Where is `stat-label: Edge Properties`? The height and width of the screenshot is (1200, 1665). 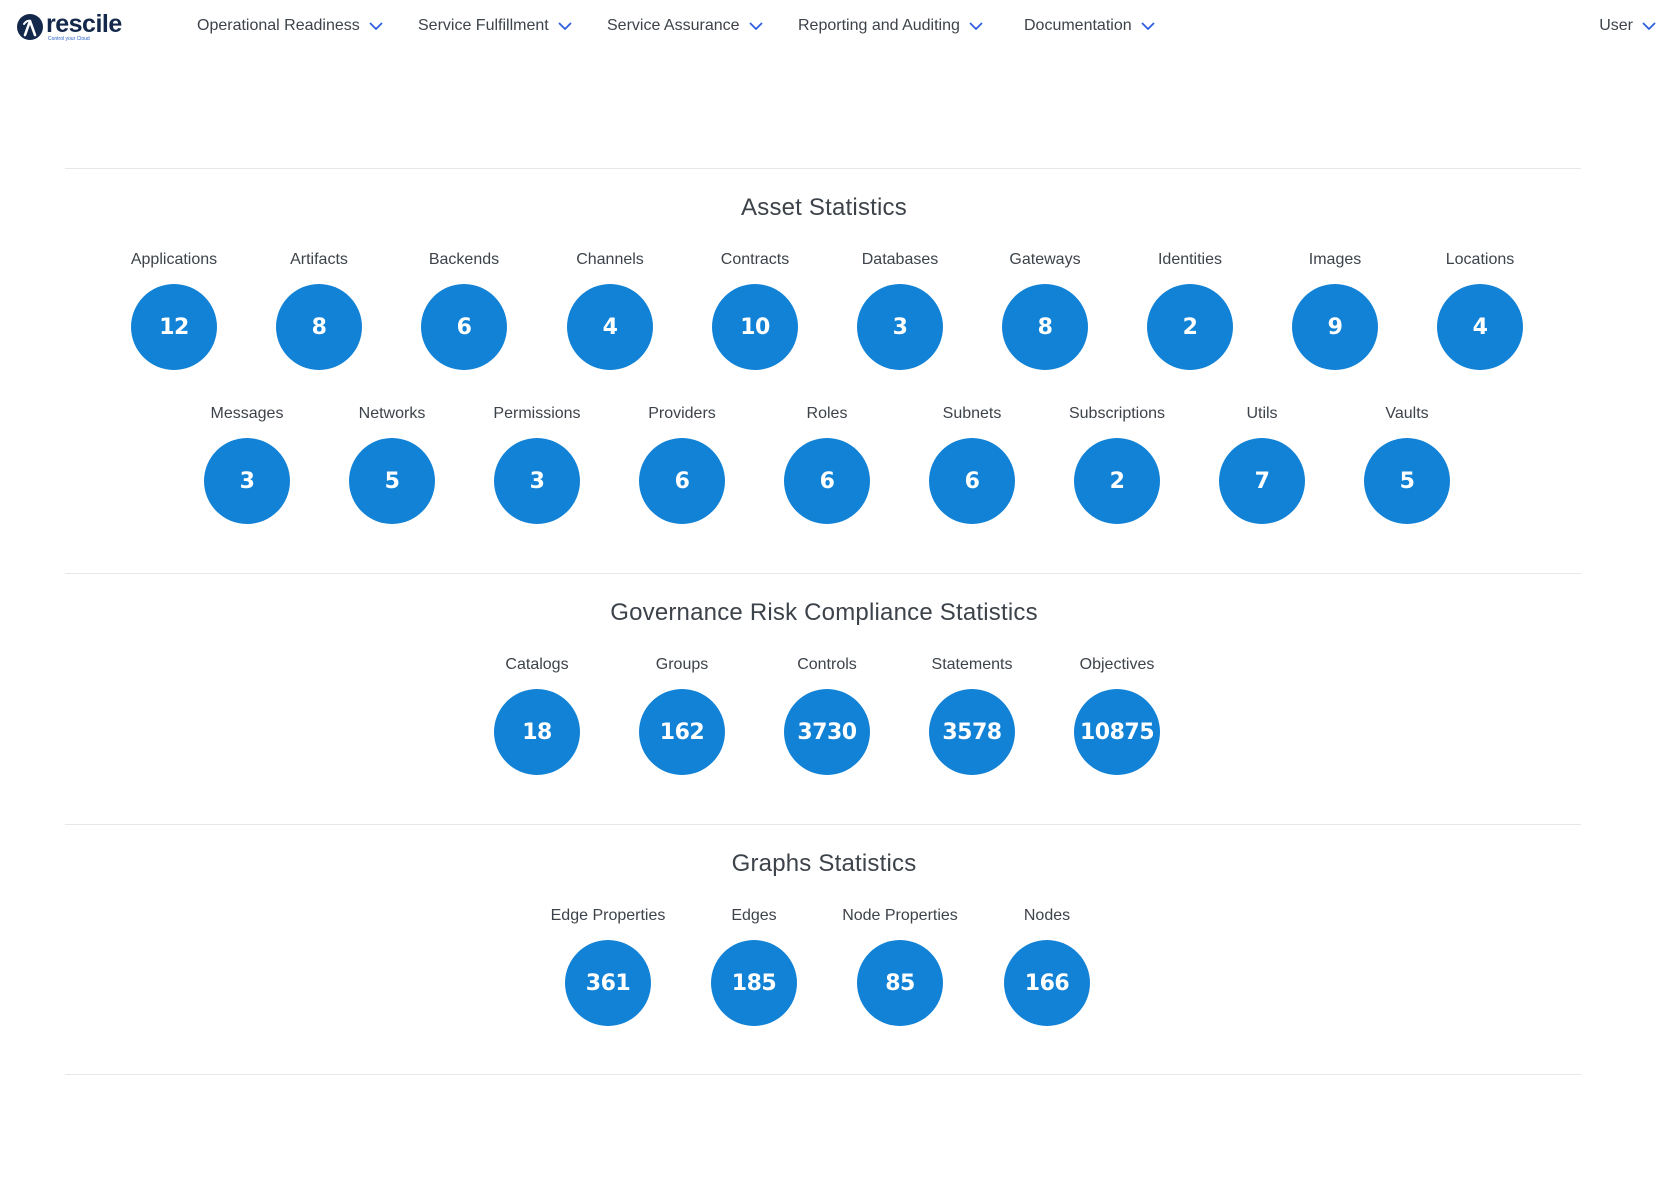 stat-label: Edge Properties is located at coordinates (608, 915).